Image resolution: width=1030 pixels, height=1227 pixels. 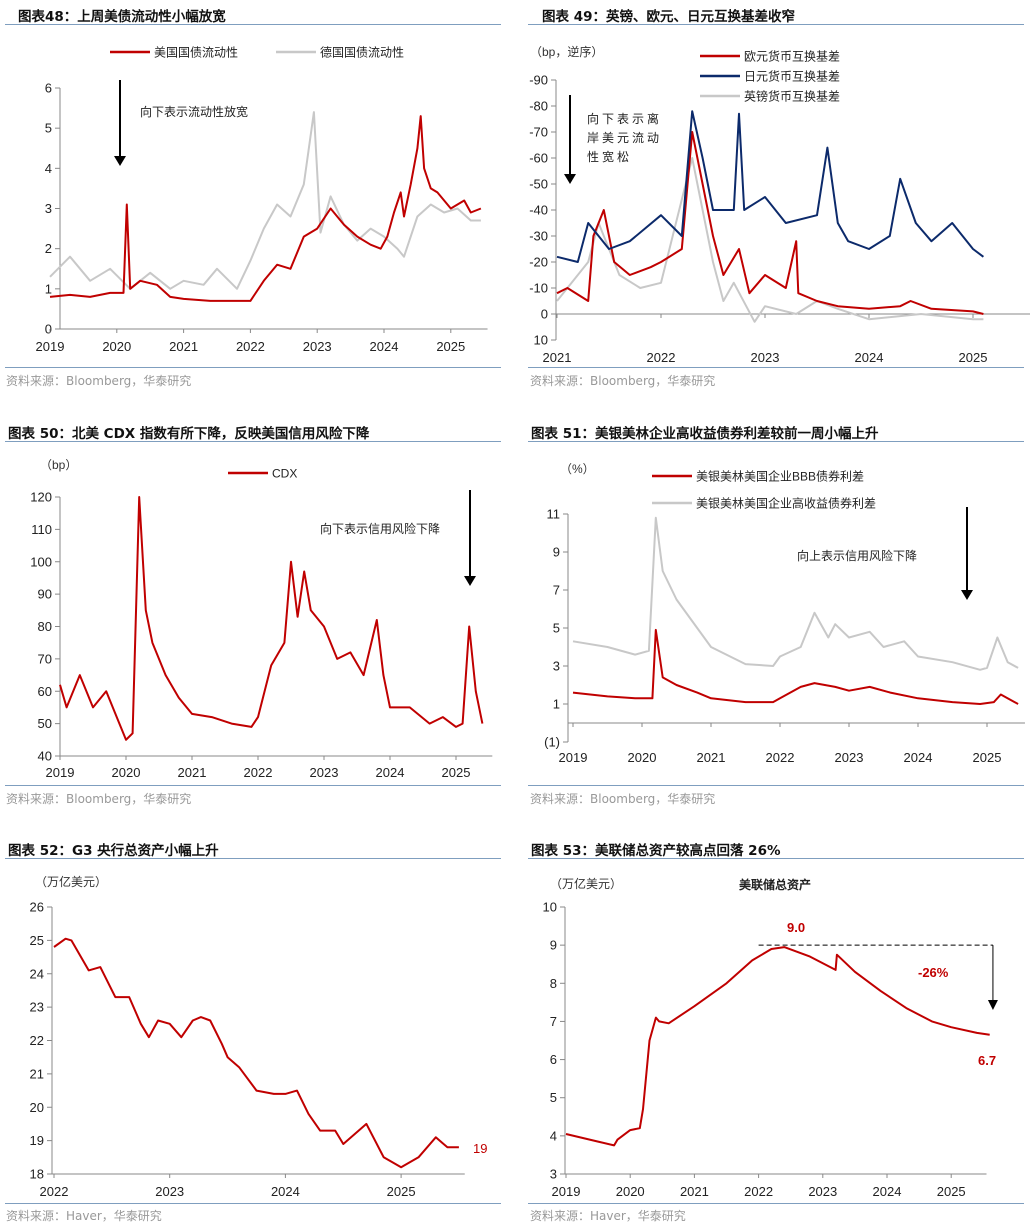 What do you see at coordinates (770, 240) in the screenshot?
I see `series-line-英镑货币互换基差` at bounding box center [770, 240].